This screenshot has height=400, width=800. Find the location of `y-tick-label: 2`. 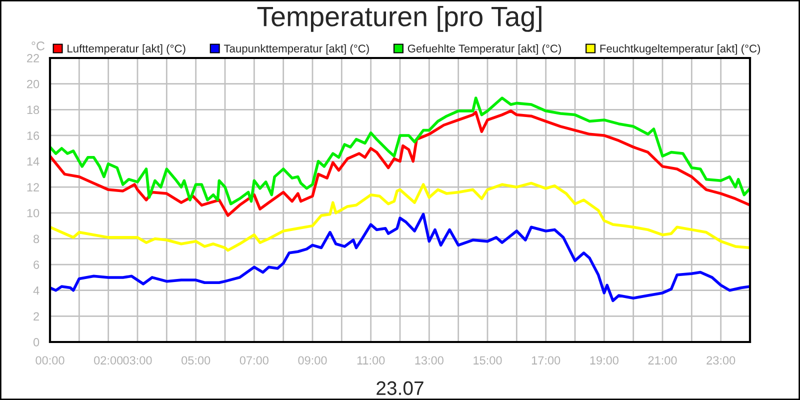

y-tick-label: 2 is located at coordinates (36, 316).